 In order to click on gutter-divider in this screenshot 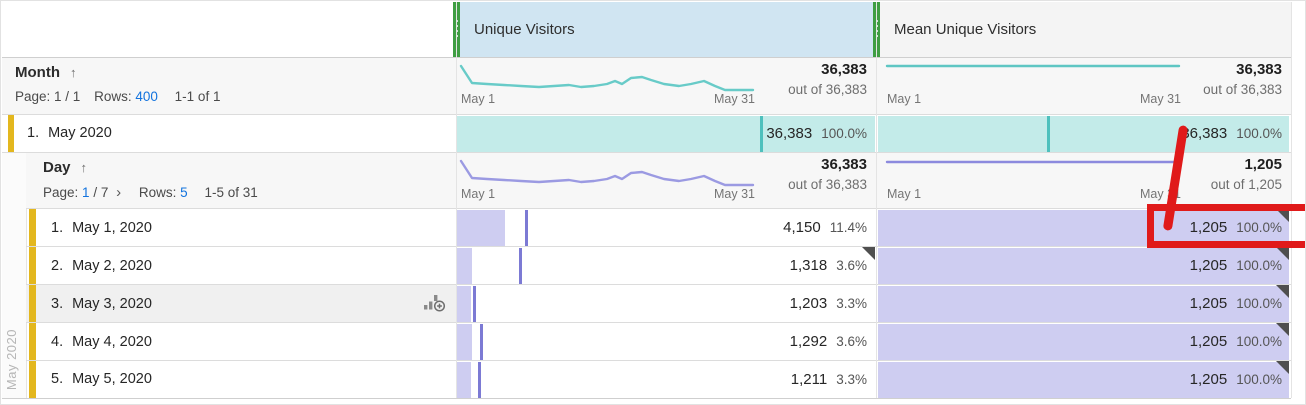, I will do `click(26, 275)`.